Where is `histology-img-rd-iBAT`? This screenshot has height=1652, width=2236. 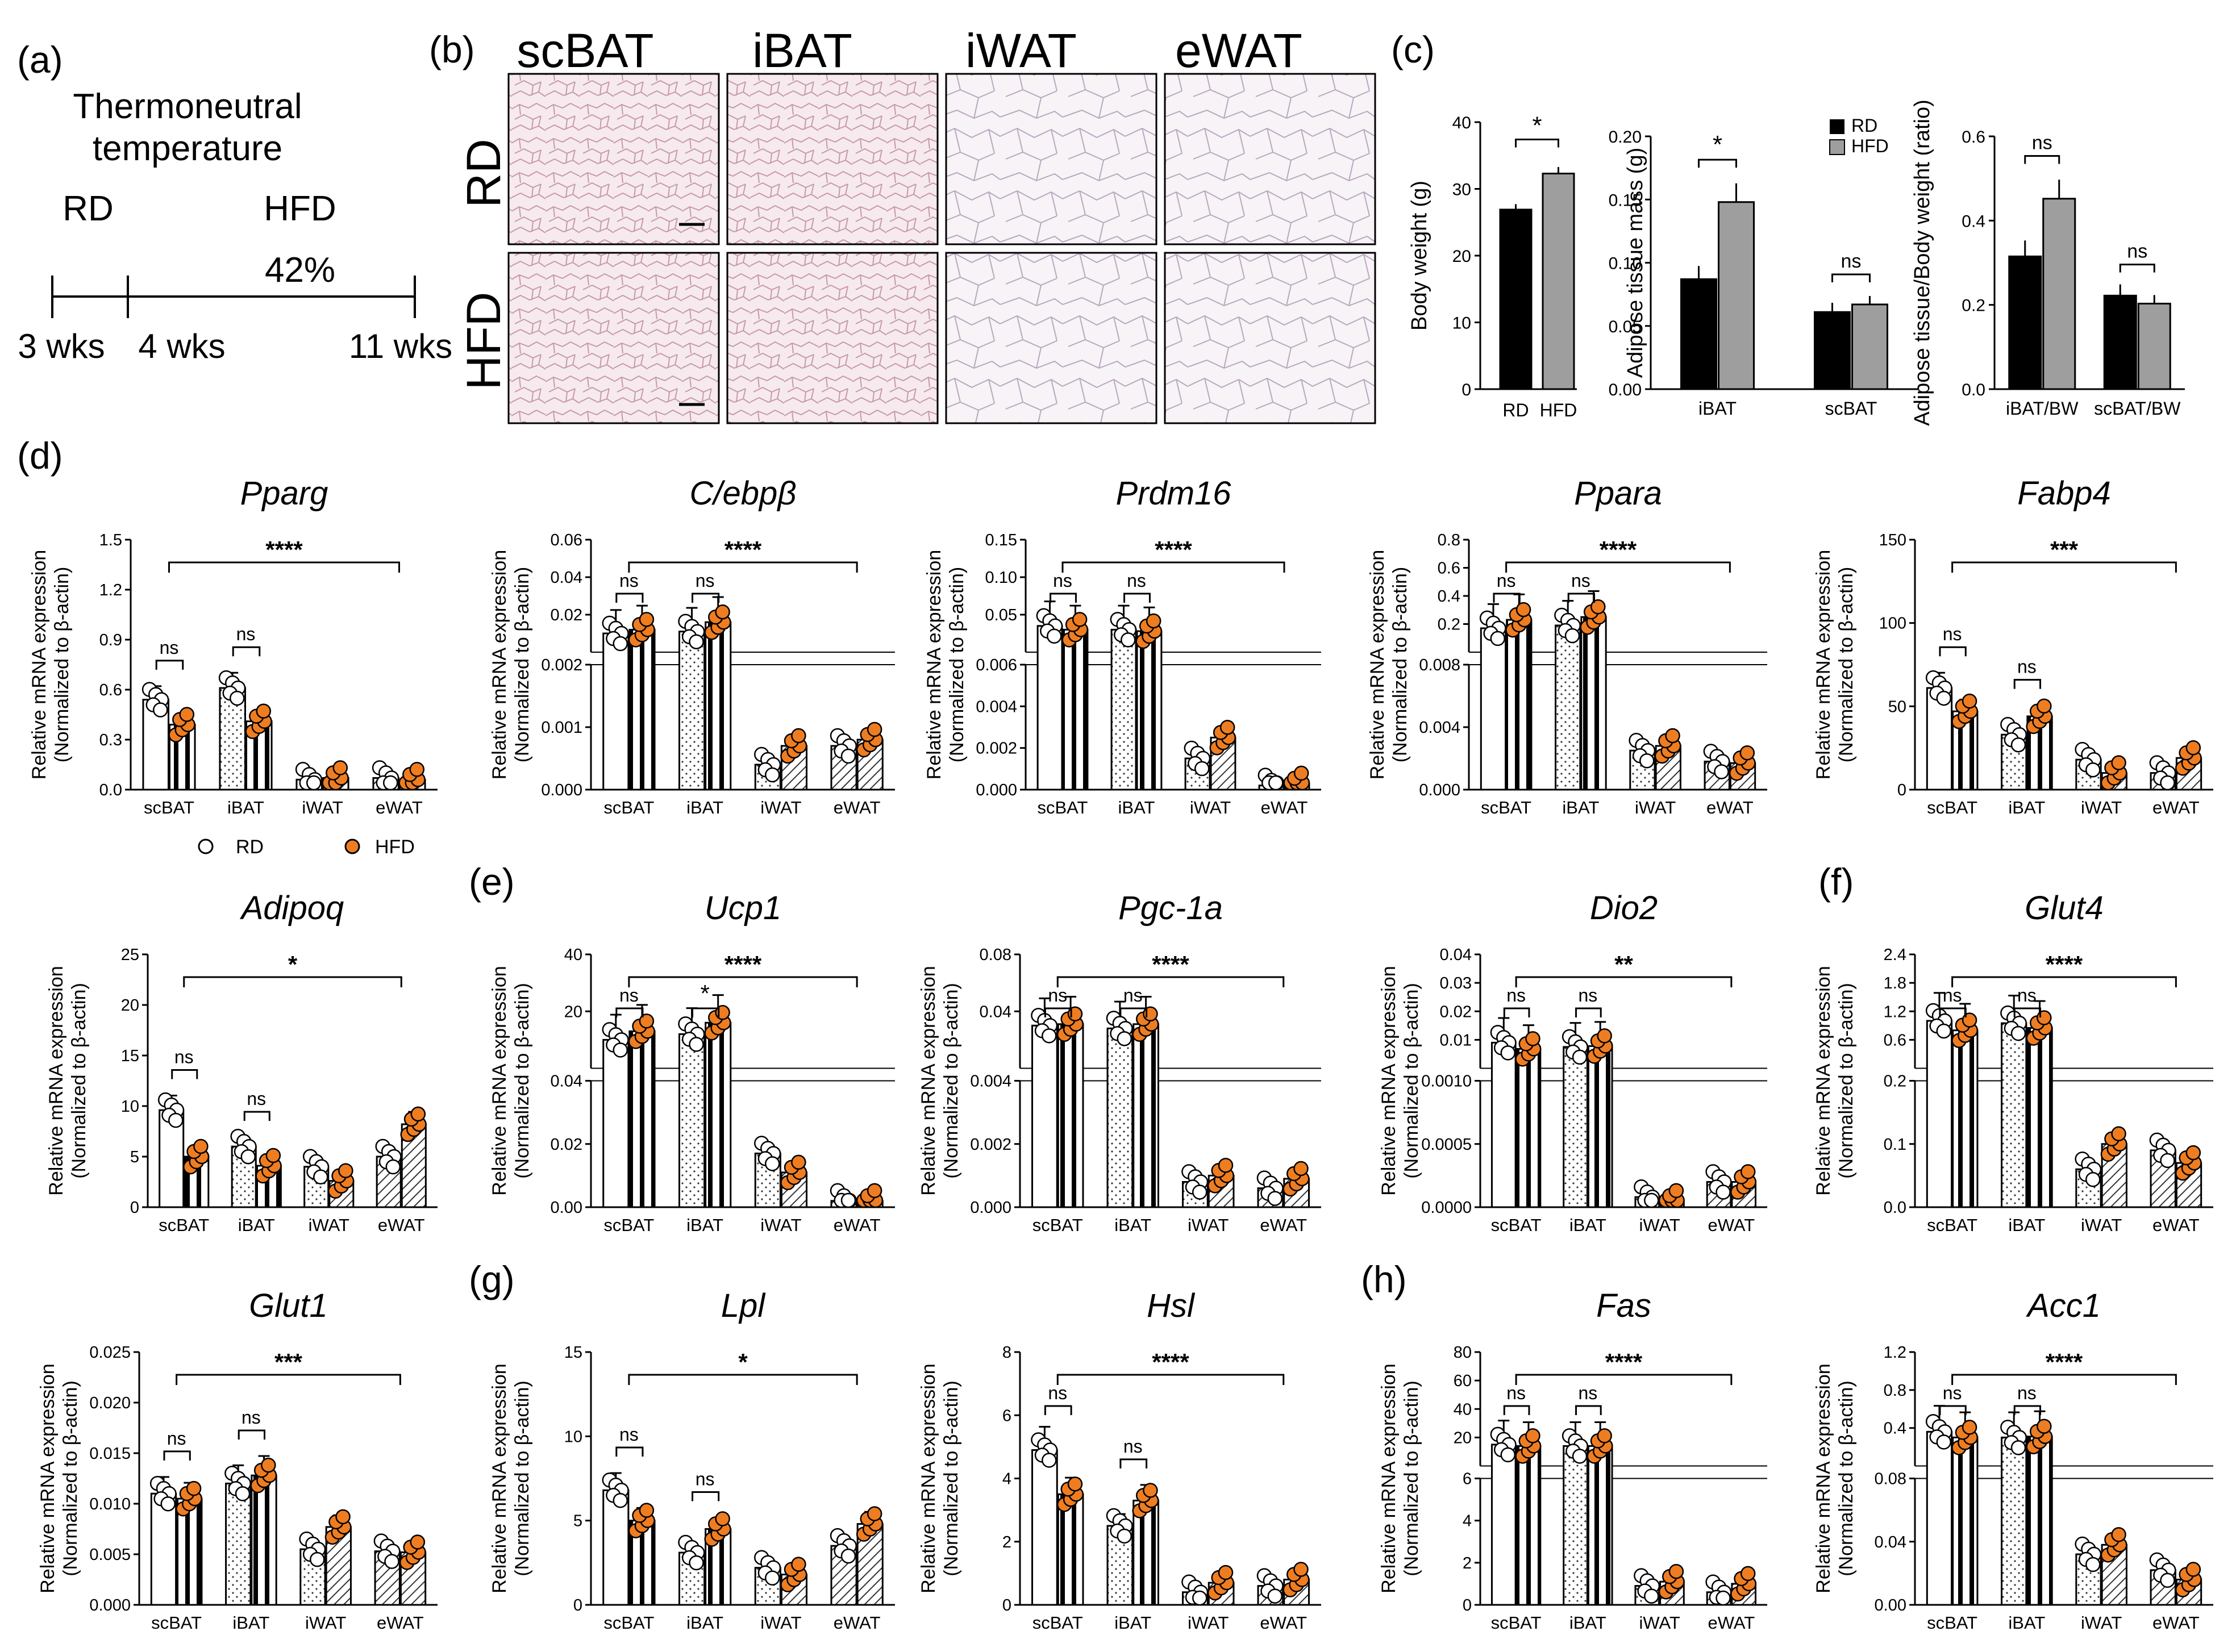
histology-img-rd-iBAT is located at coordinates (832, 159).